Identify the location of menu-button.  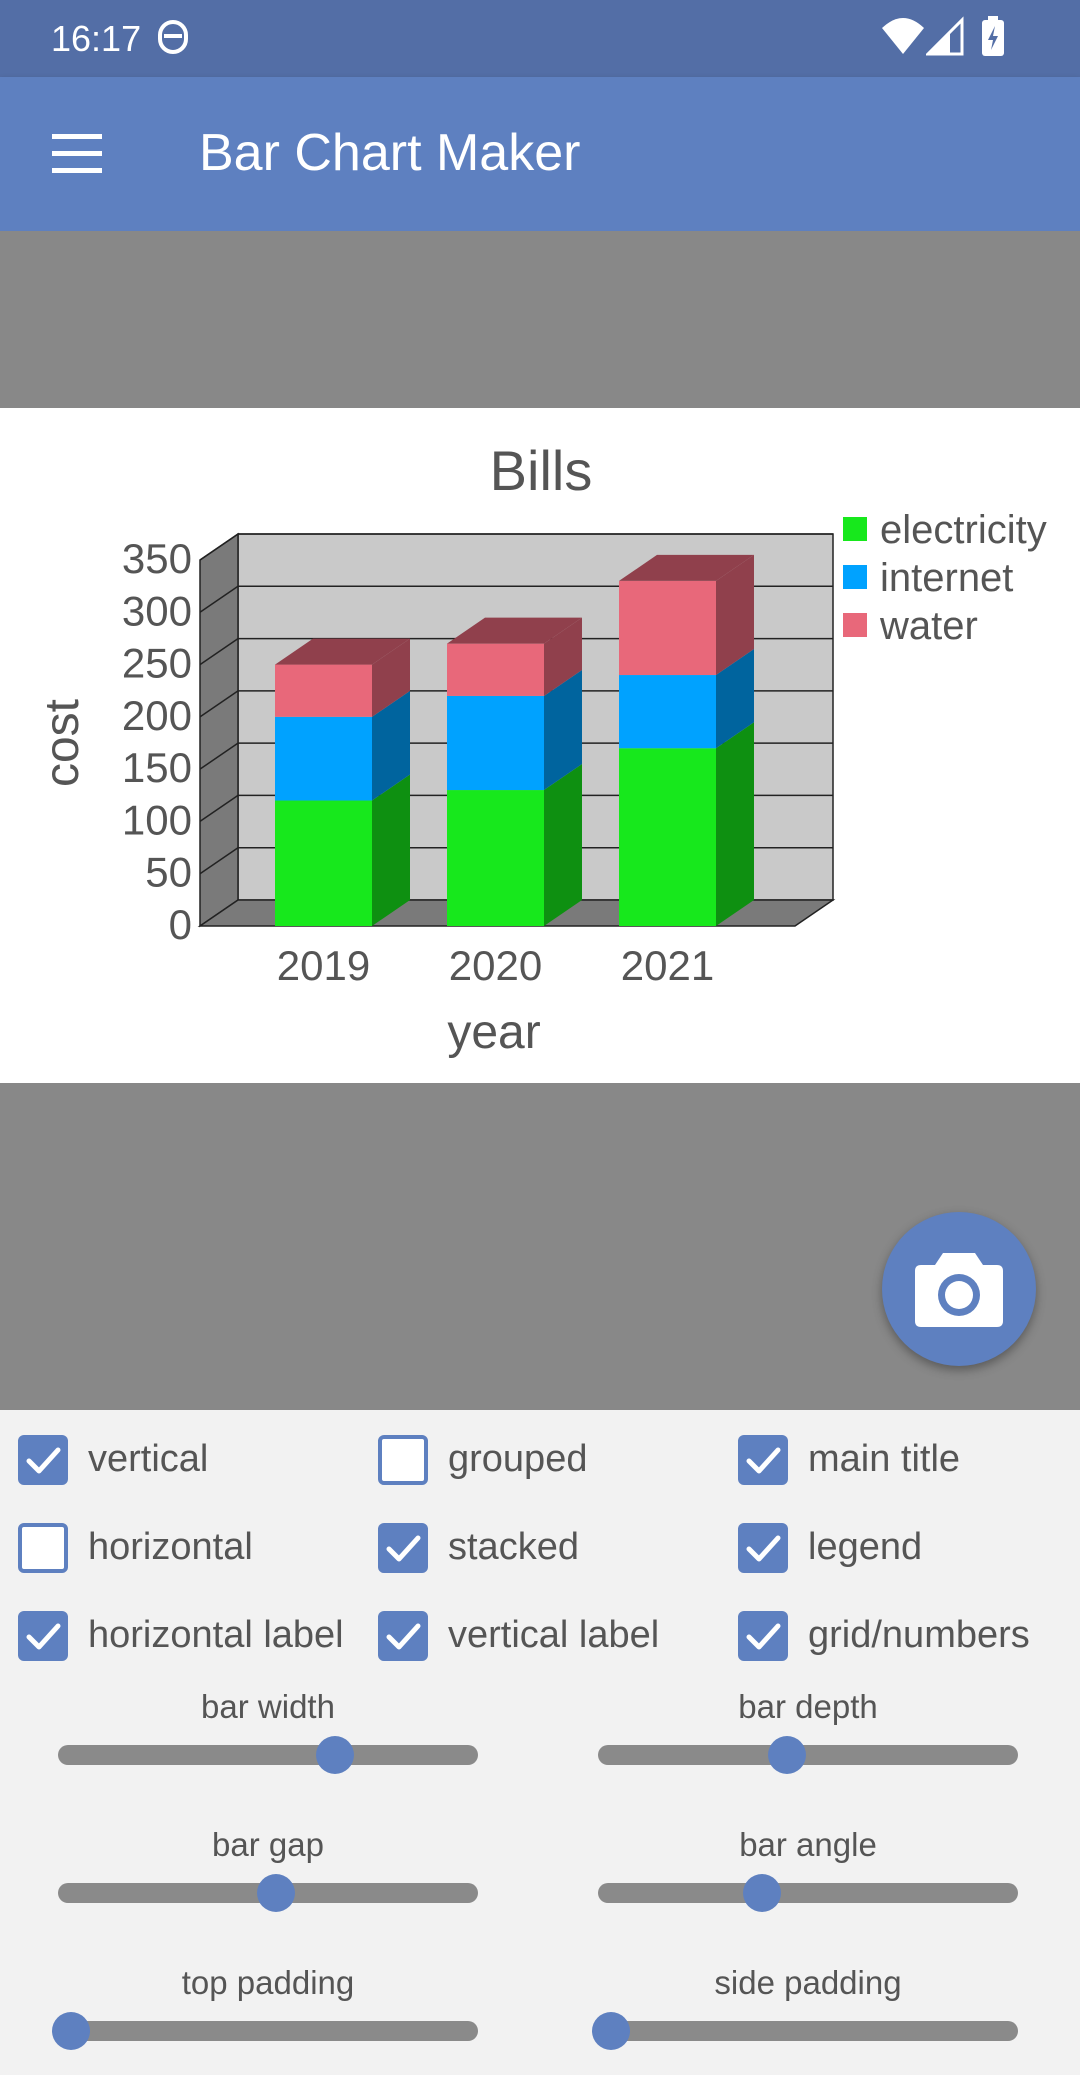
(77, 154).